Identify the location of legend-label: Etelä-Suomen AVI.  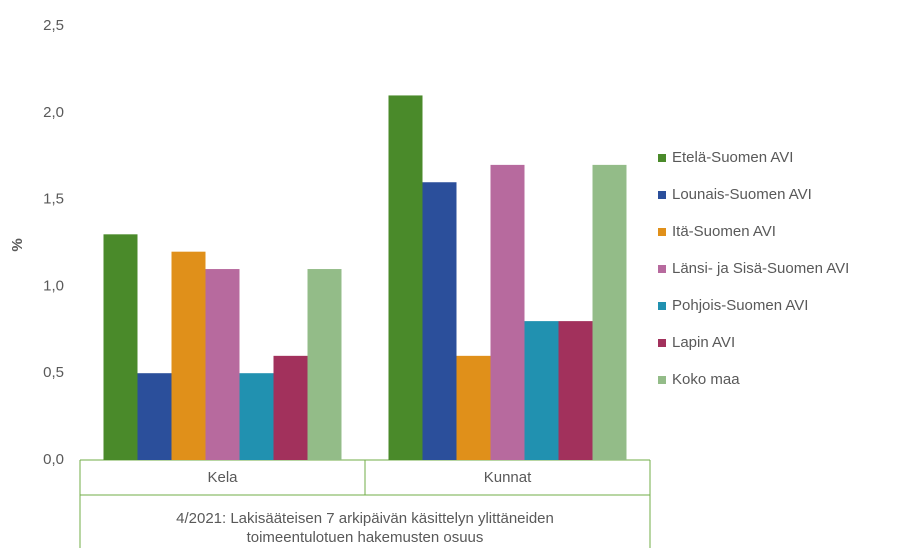
(732, 157).